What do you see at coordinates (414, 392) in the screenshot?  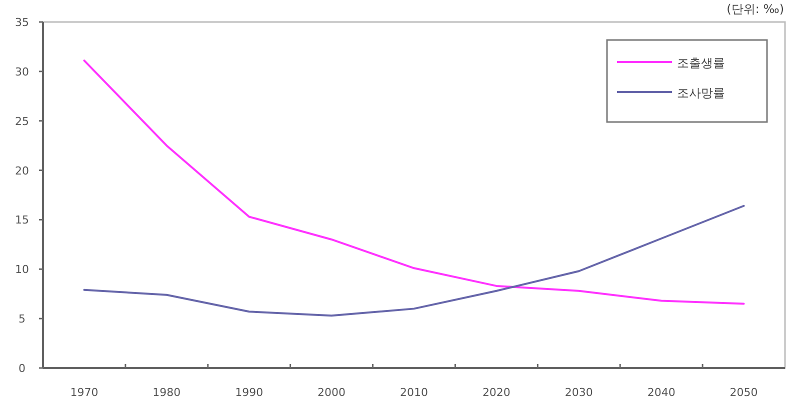 I see `x-tick-label: 2010` at bounding box center [414, 392].